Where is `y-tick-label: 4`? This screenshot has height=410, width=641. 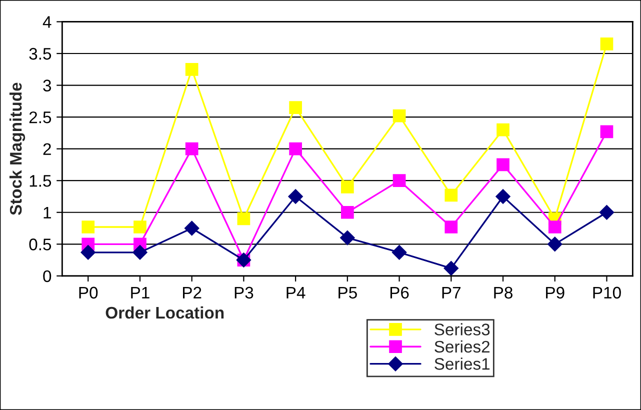 y-tick-label: 4 is located at coordinates (47, 22).